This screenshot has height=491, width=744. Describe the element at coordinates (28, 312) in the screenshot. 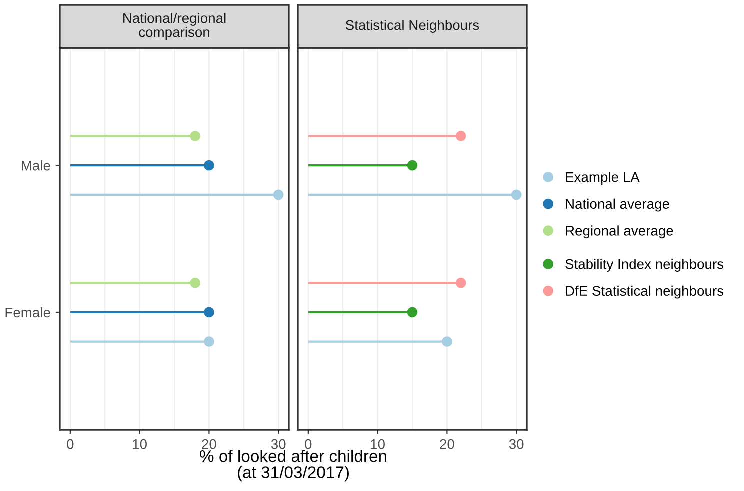

I see `y-tick-label: Female` at that location.